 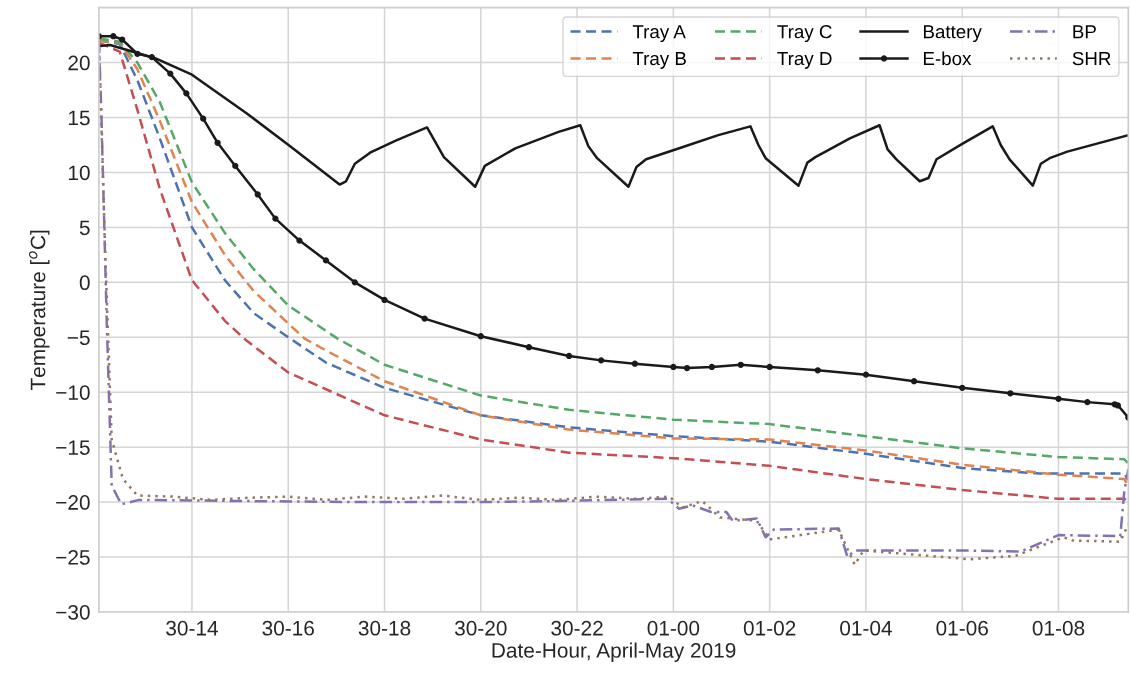 I want to click on x-tick-label: 30-22, so click(x=577, y=628).